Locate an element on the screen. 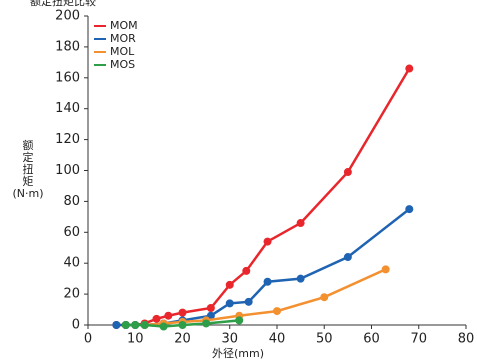 The height and width of the screenshot is (363, 477). x-tick-label: 30 is located at coordinates (229, 339).